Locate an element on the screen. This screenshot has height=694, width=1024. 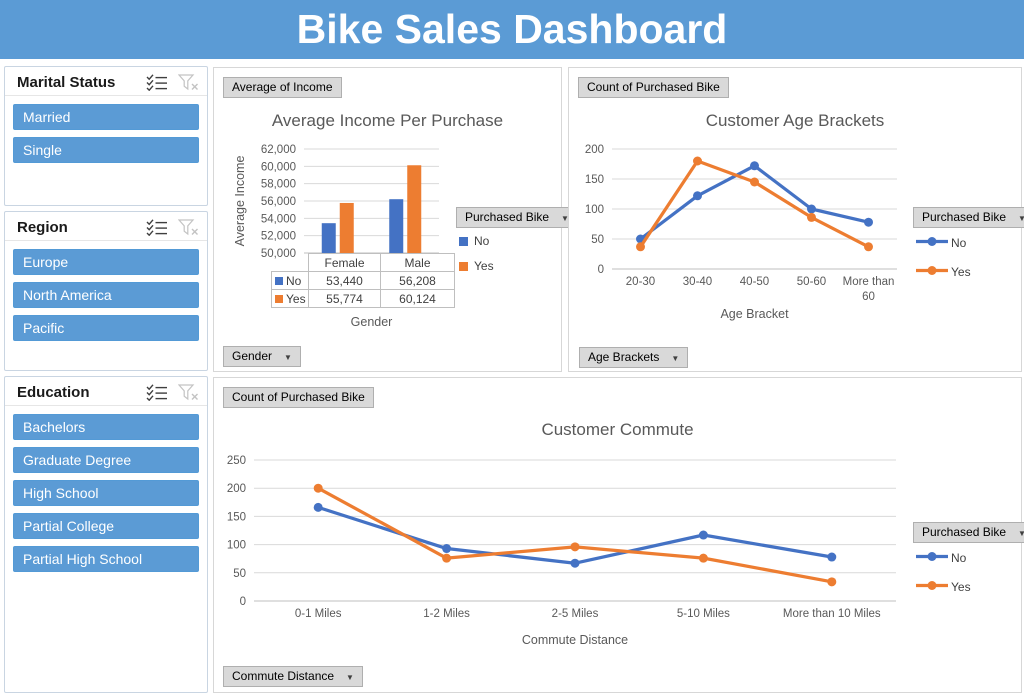
table-row: No 53,440 56,208 is located at coordinates (363, 280).